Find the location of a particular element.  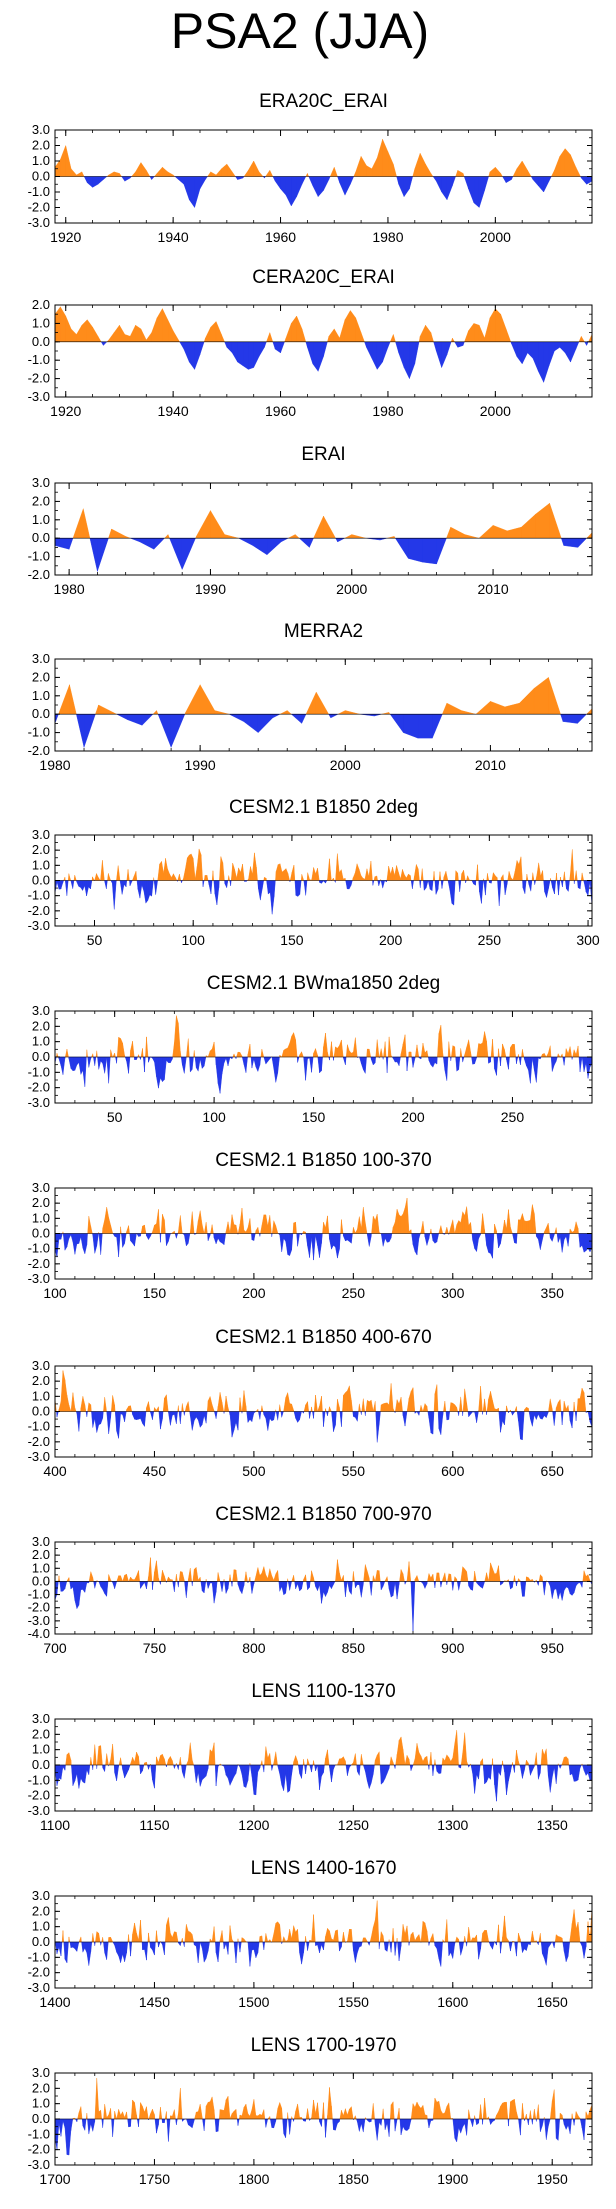

x-tick-label: 800 is located at coordinates (254, 1648).